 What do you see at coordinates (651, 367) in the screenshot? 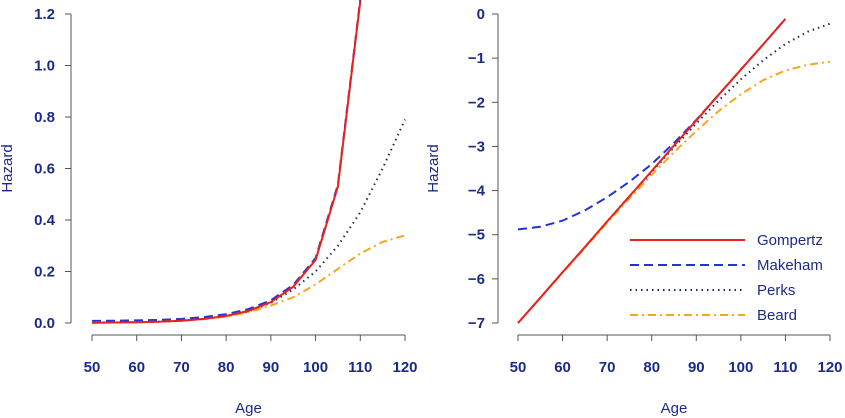
I see `right-x-tick-label: 80` at bounding box center [651, 367].